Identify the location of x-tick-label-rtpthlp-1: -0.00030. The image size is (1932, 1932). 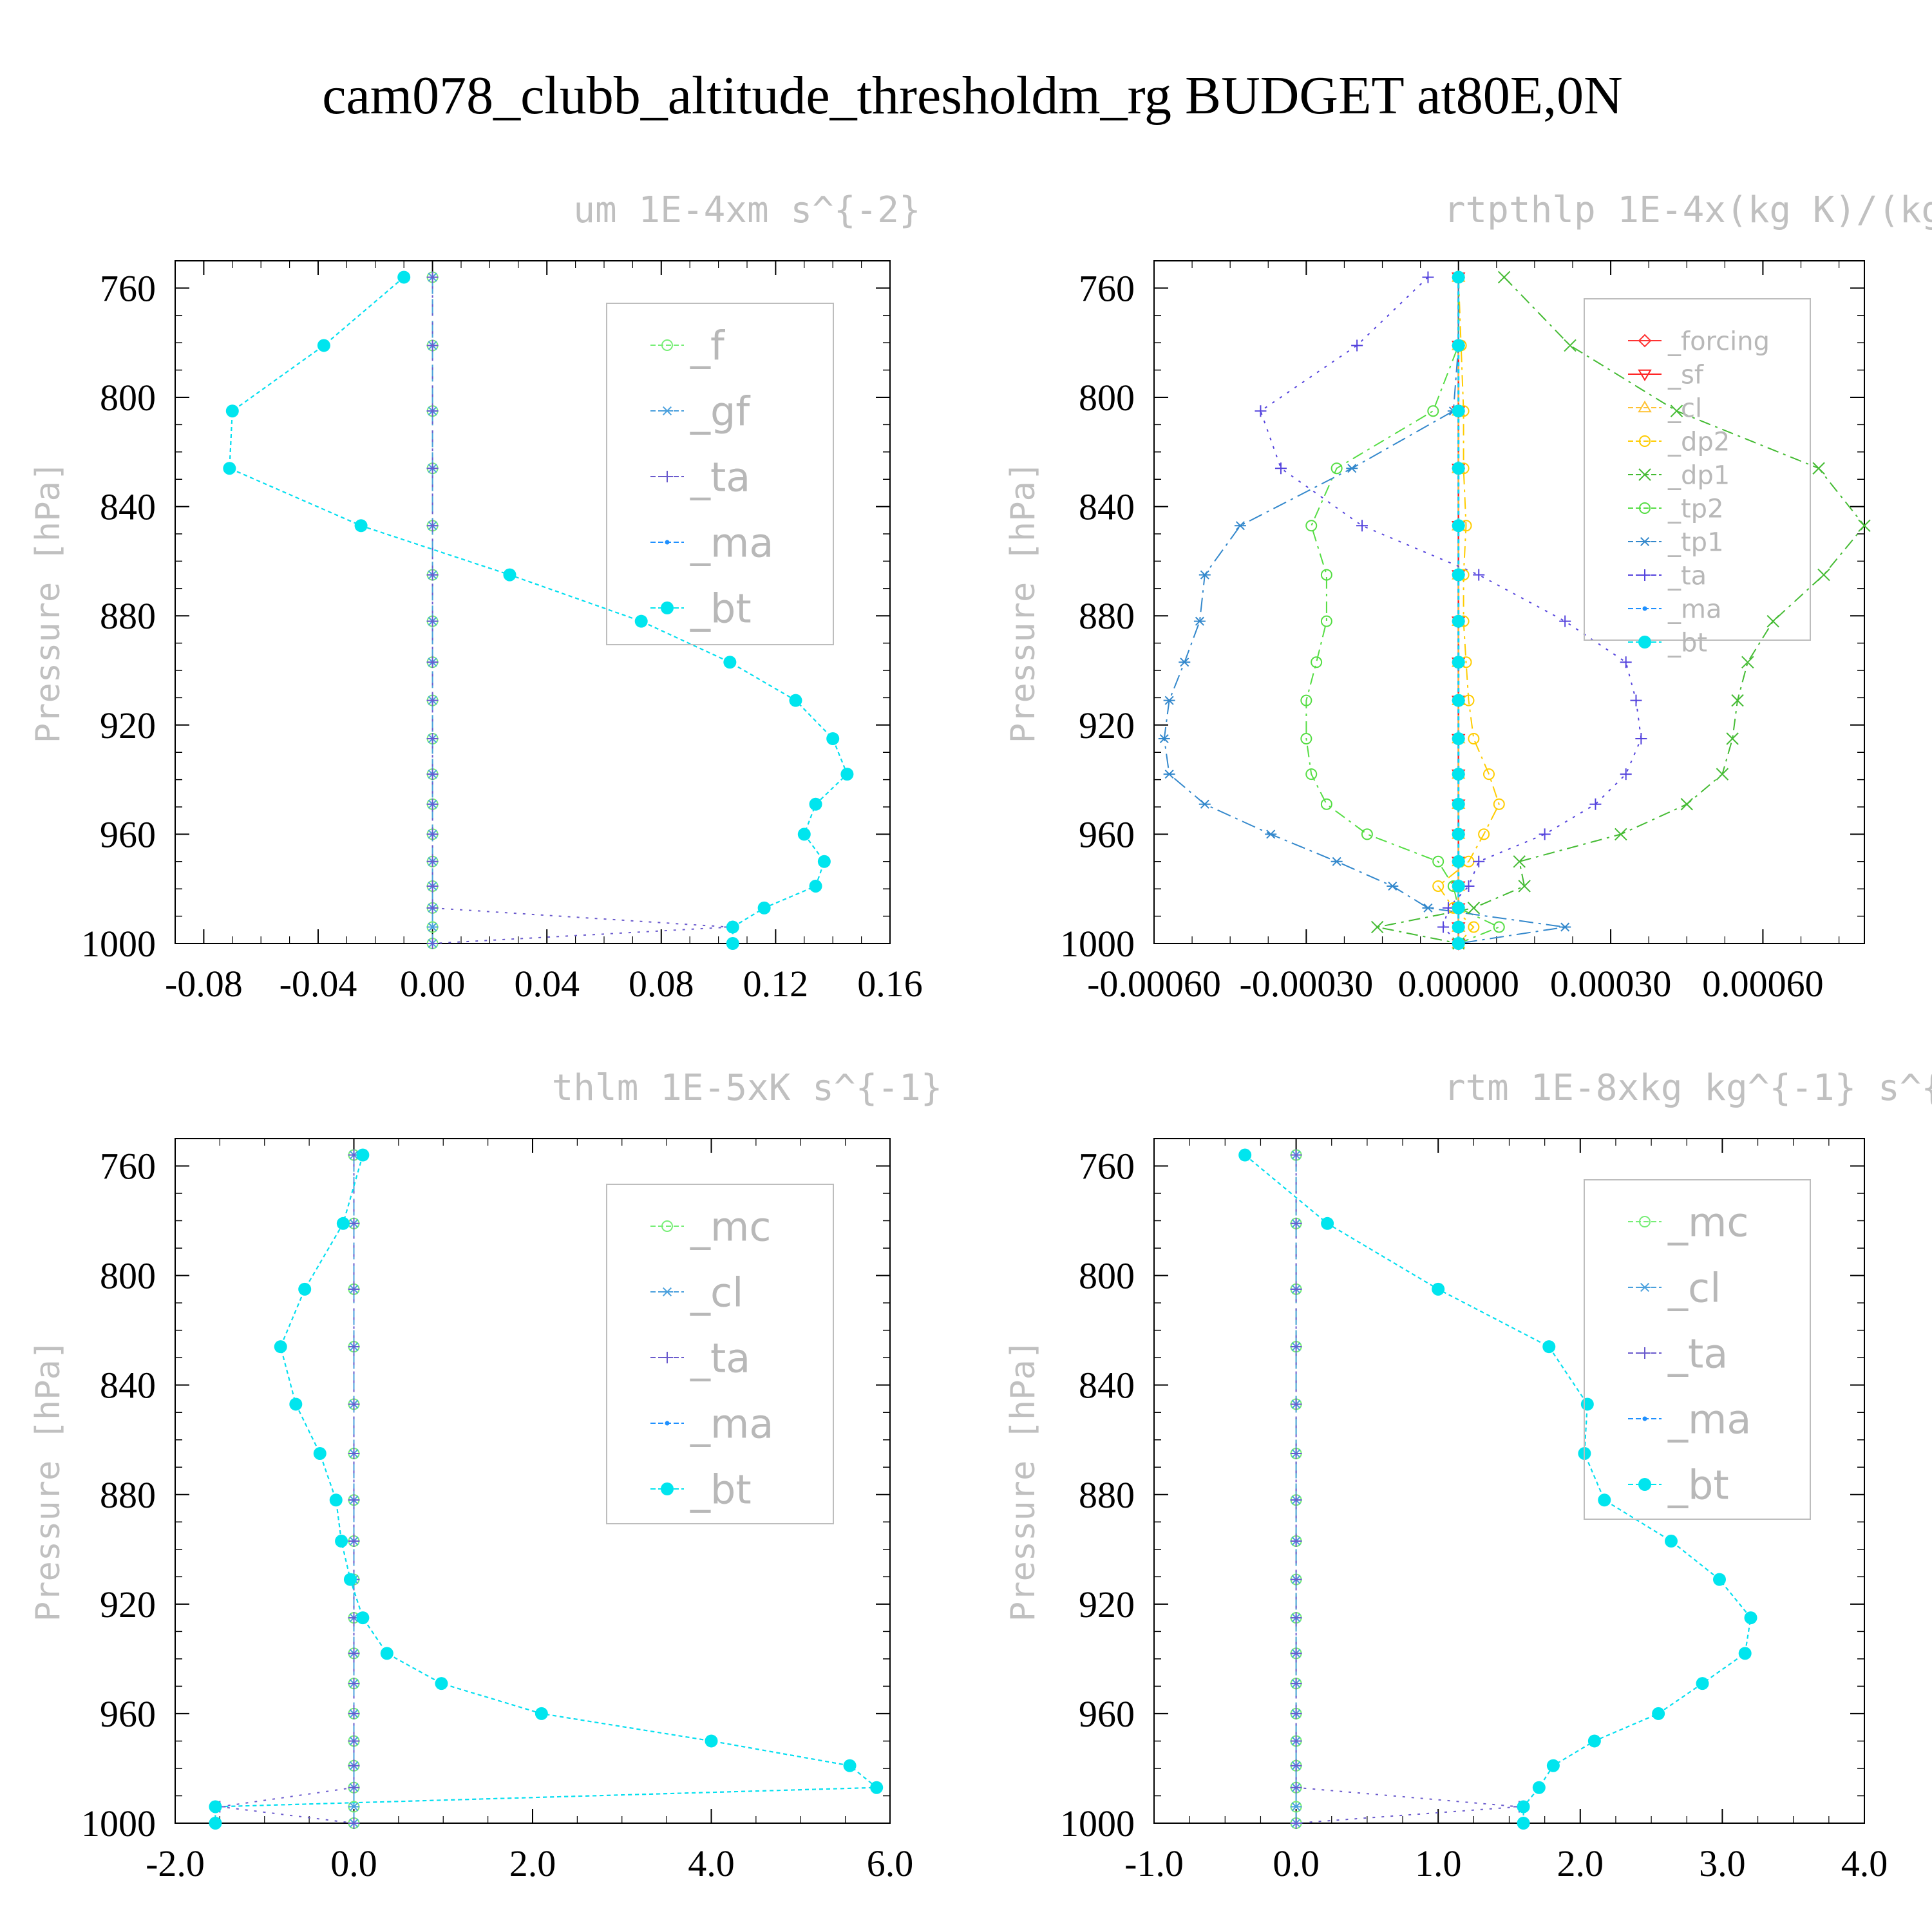
(1306, 984).